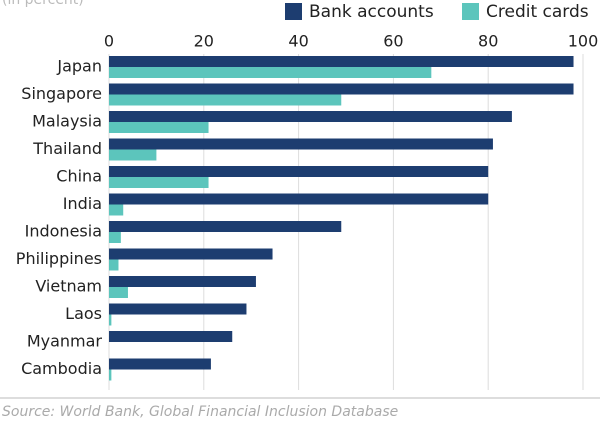 The image size is (600, 429). Describe the element at coordinates (82, 203) in the screenshot. I see `y-tick-label: India` at that location.